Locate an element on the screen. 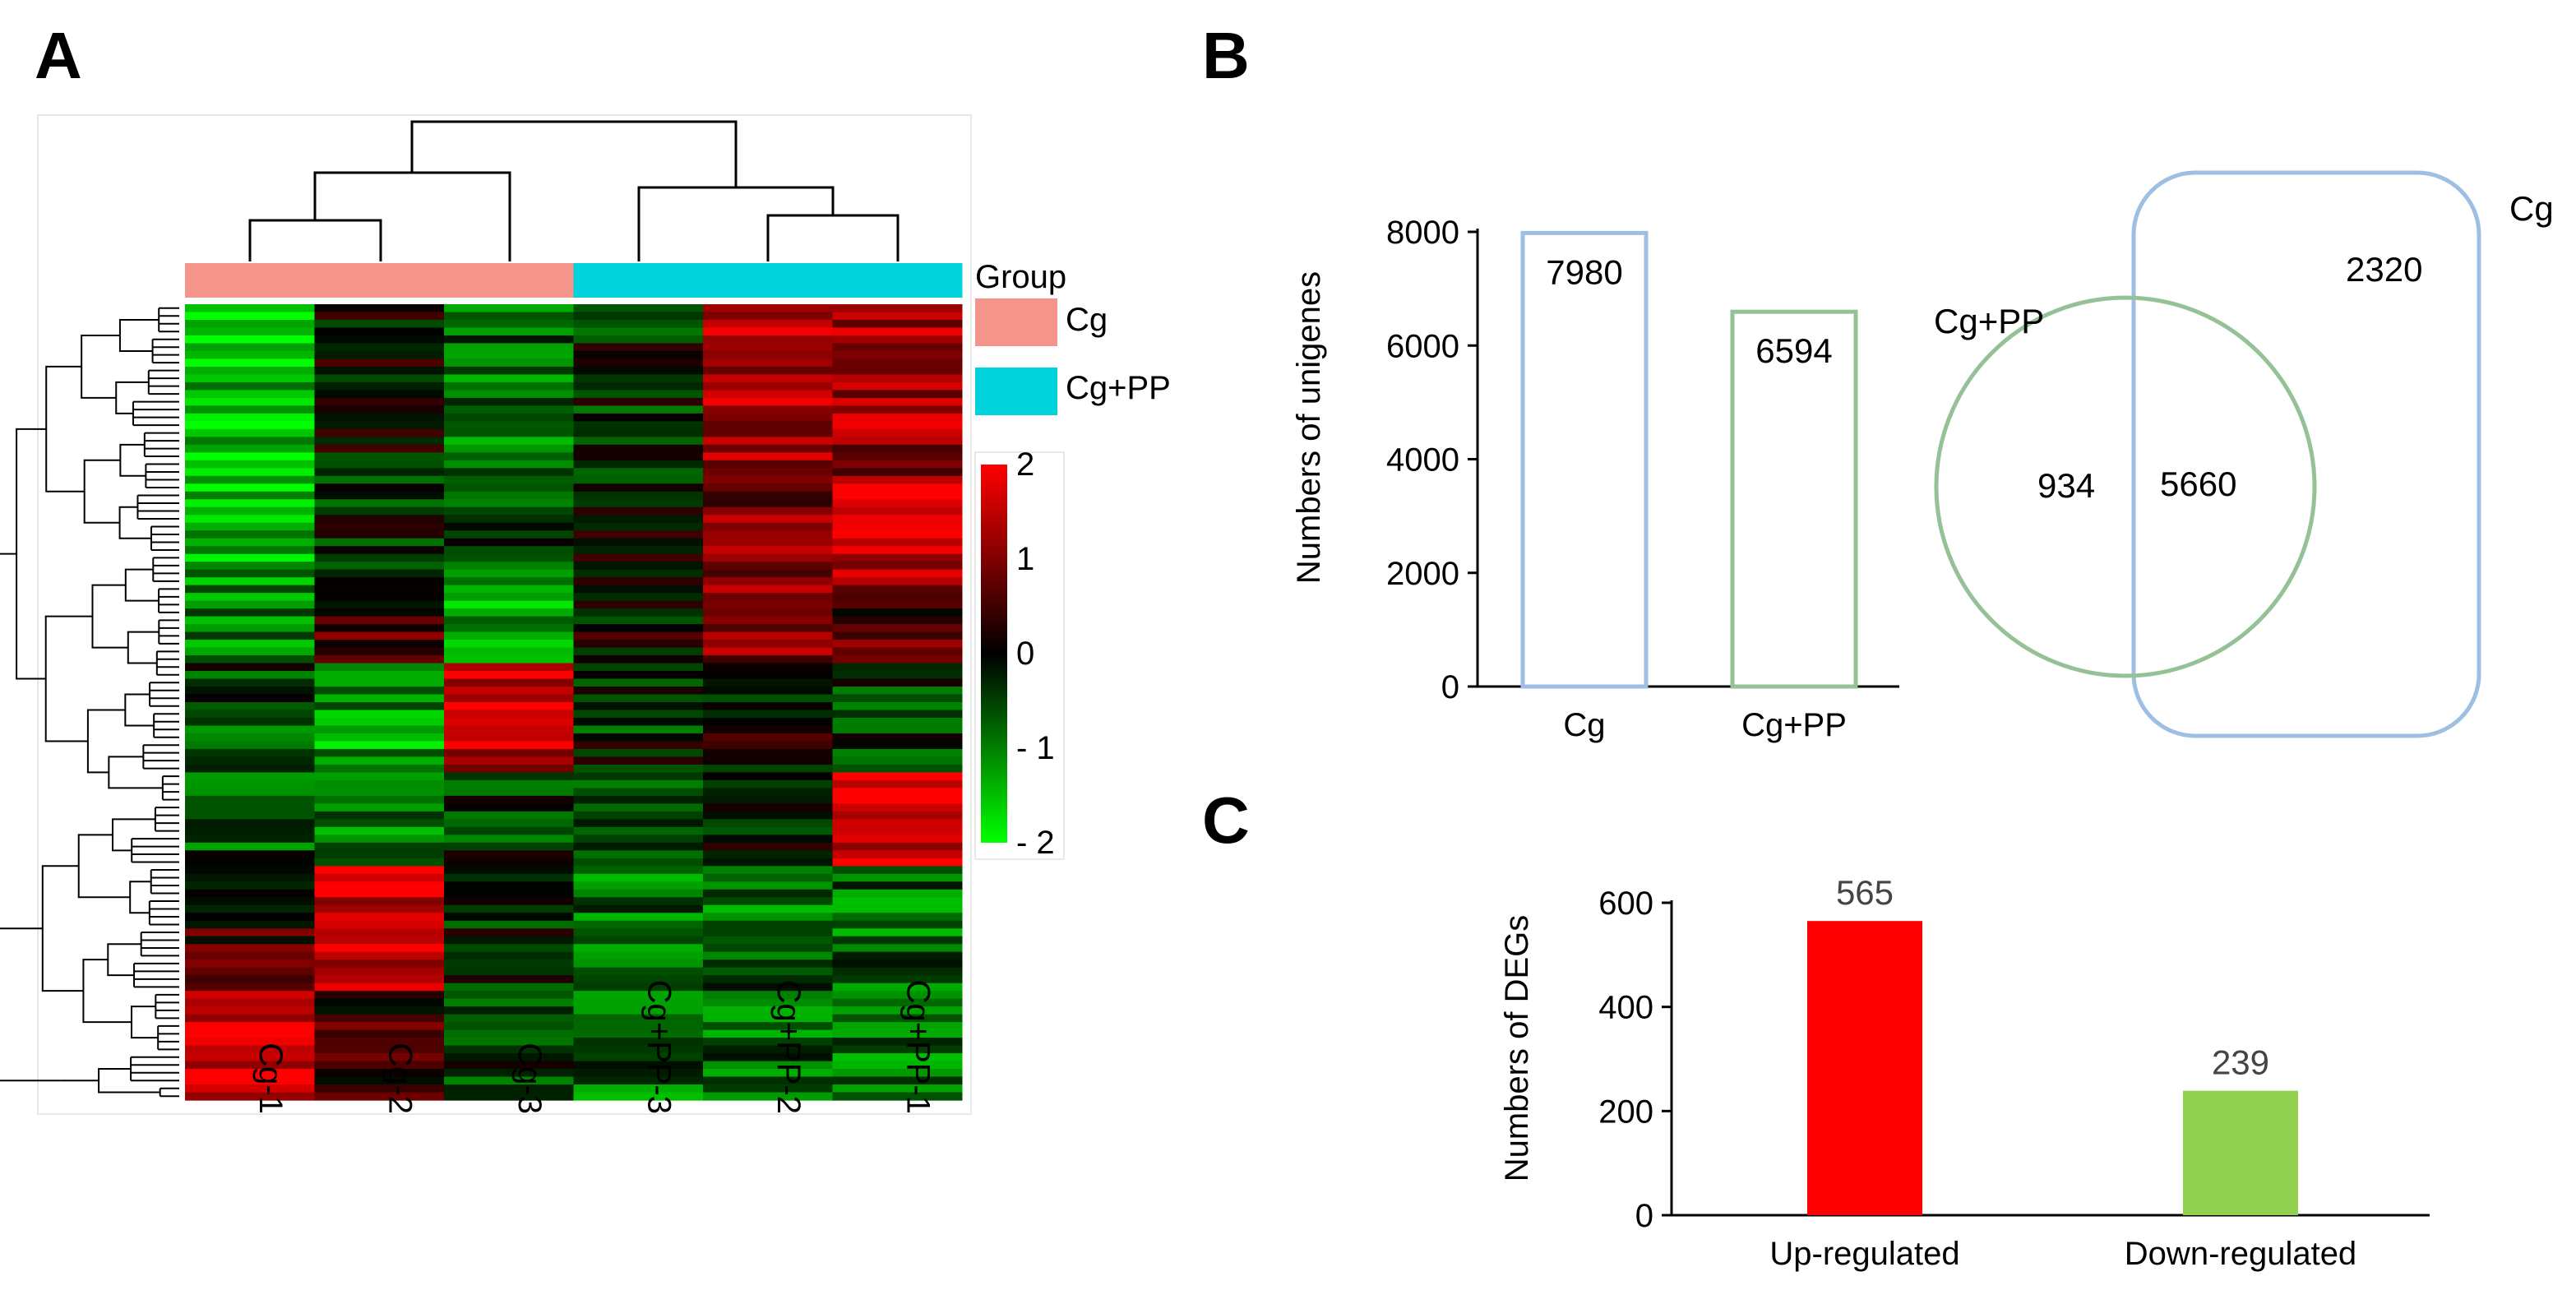 This screenshot has height=1304, width=2576. color-scale-label: 1 is located at coordinates (1025, 559).